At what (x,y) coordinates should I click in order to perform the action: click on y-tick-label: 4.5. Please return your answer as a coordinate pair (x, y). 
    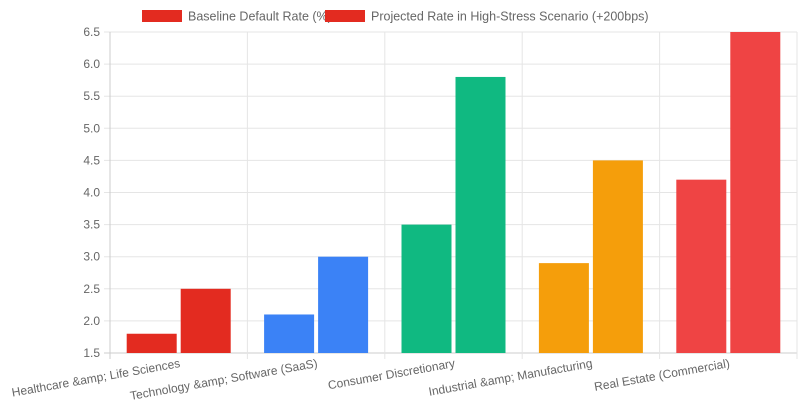
    Looking at the image, I should click on (91, 160).